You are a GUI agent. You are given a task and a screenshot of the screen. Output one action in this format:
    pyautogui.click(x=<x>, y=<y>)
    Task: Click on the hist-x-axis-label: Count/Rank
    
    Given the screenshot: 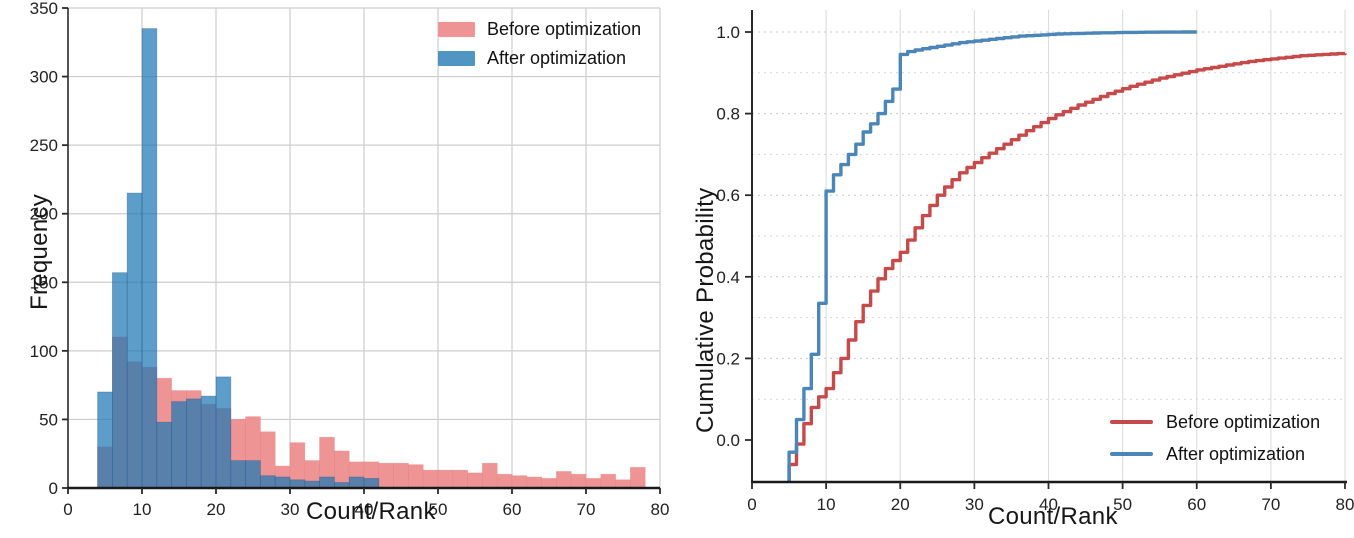 What is the action you would take?
    pyautogui.click(x=371, y=511)
    